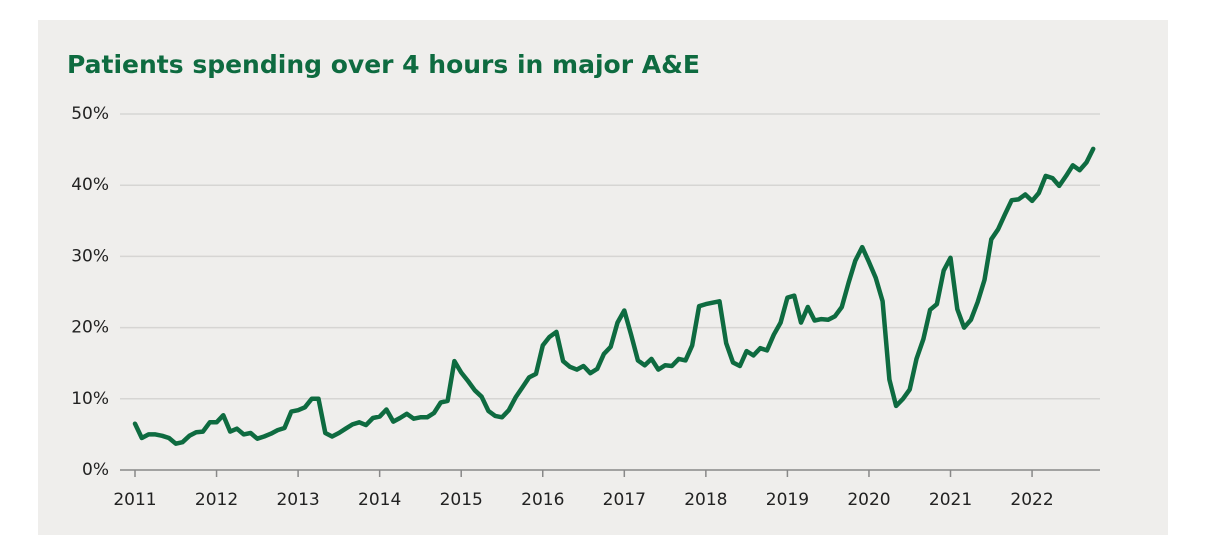 The image size is (1205, 558). What do you see at coordinates (705, 500) in the screenshot?
I see `x-tick-label: 2018` at bounding box center [705, 500].